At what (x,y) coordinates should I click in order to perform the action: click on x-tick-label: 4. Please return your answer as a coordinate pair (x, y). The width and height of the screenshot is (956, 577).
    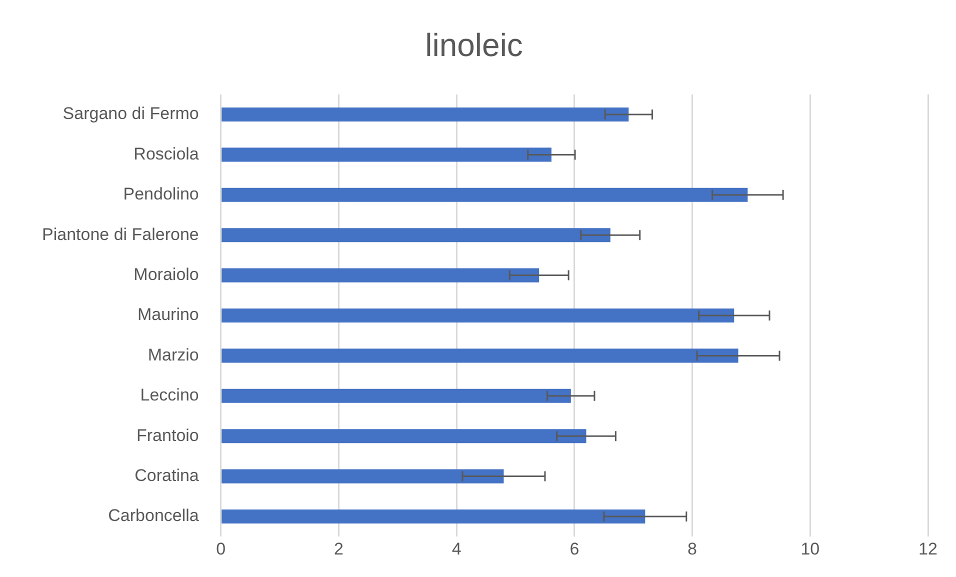
    Looking at the image, I should click on (457, 548).